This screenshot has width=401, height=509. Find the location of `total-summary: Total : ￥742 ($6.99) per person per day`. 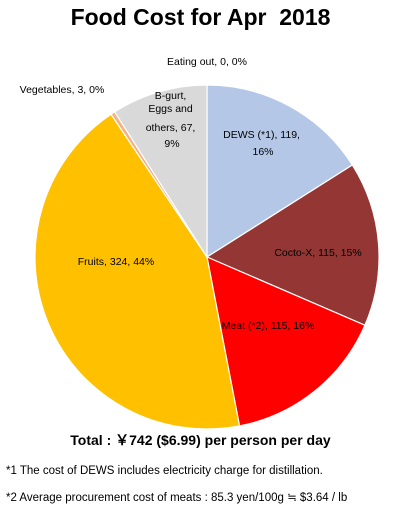

total-summary: Total : ￥742 ($6.99) per person per day is located at coordinates (200, 440).